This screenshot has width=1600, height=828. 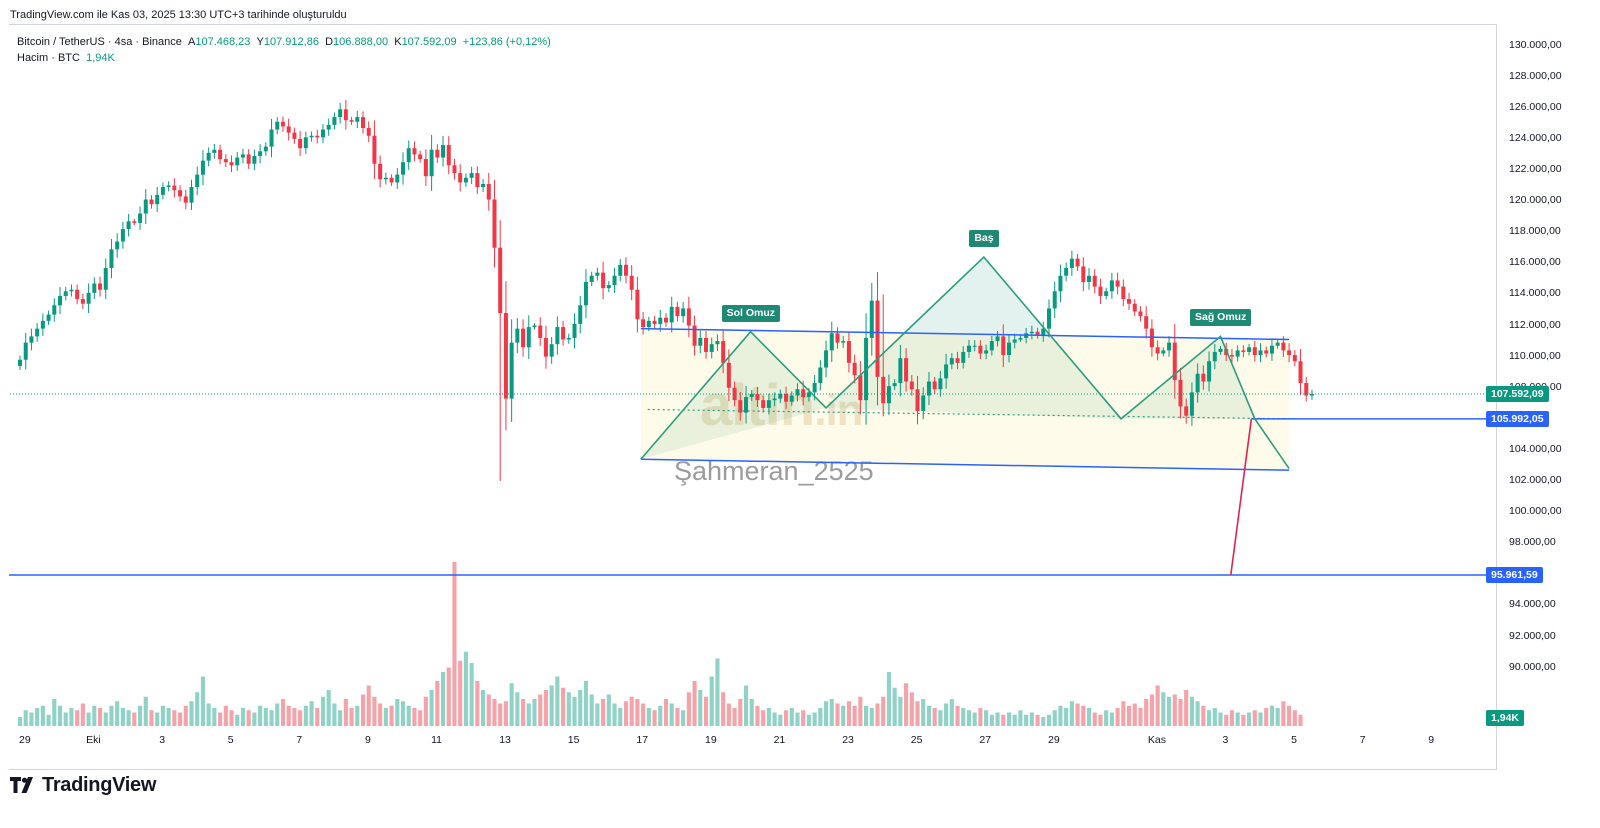 What do you see at coordinates (1535, 75) in the screenshot?
I see `price-tick-label: 128.000,00` at bounding box center [1535, 75].